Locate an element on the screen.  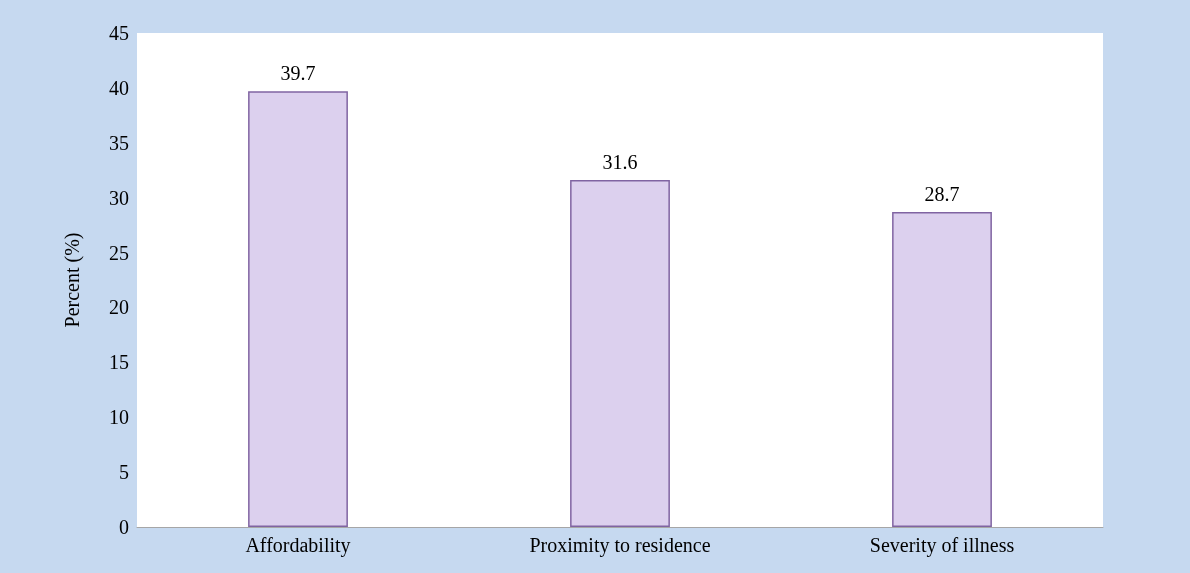
y-tick-label: 35 is located at coordinates (119, 142).